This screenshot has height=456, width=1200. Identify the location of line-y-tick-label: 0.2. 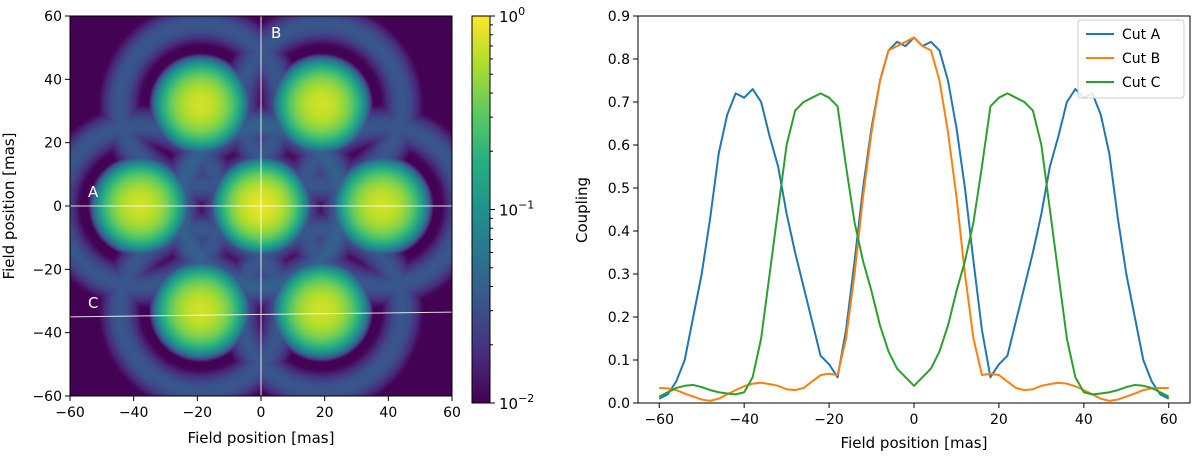
(619, 318).